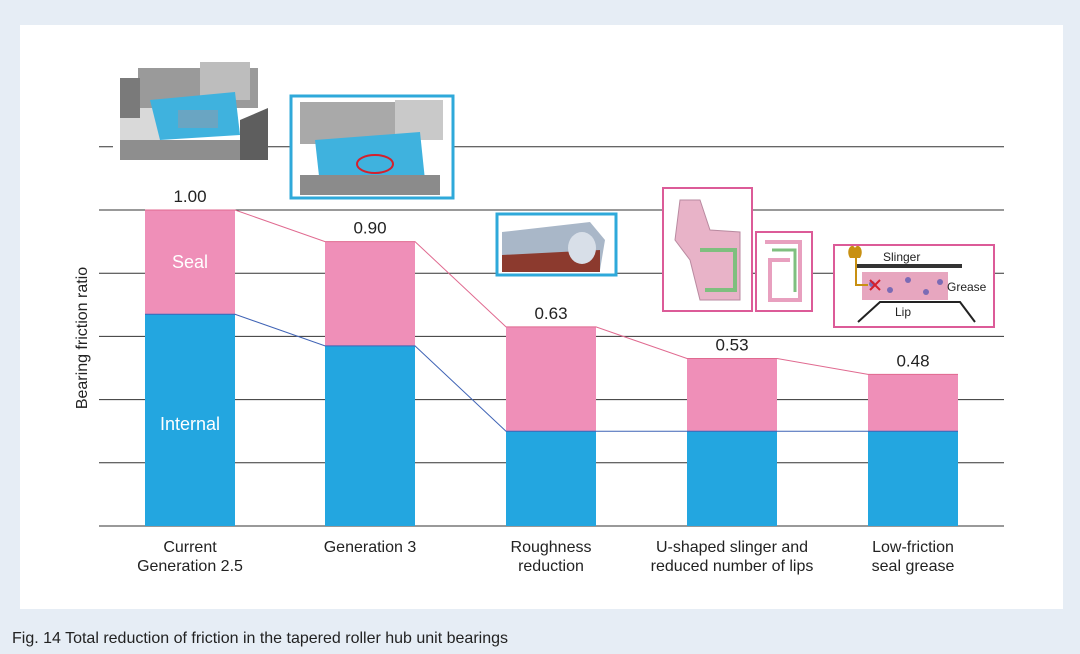  Describe the element at coordinates (189, 196) in the screenshot. I see `total-value-label: 1.00` at that location.